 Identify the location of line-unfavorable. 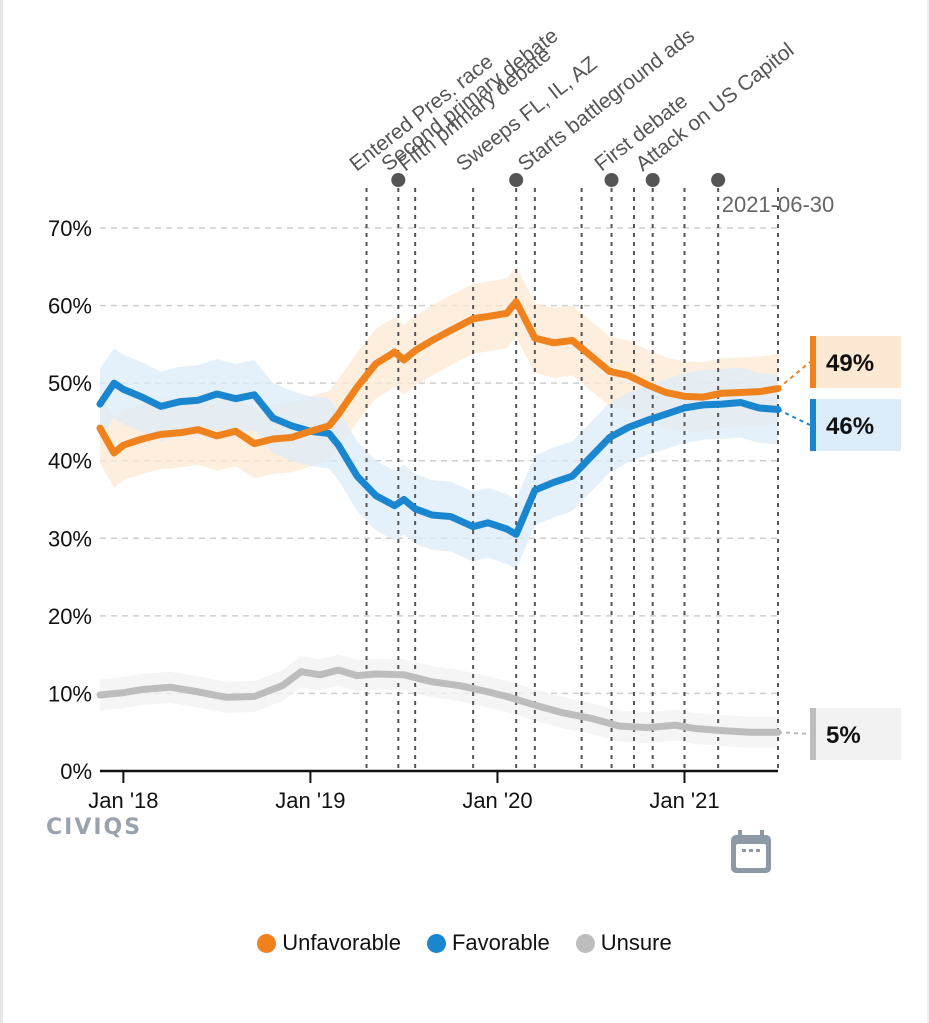
(439, 377).